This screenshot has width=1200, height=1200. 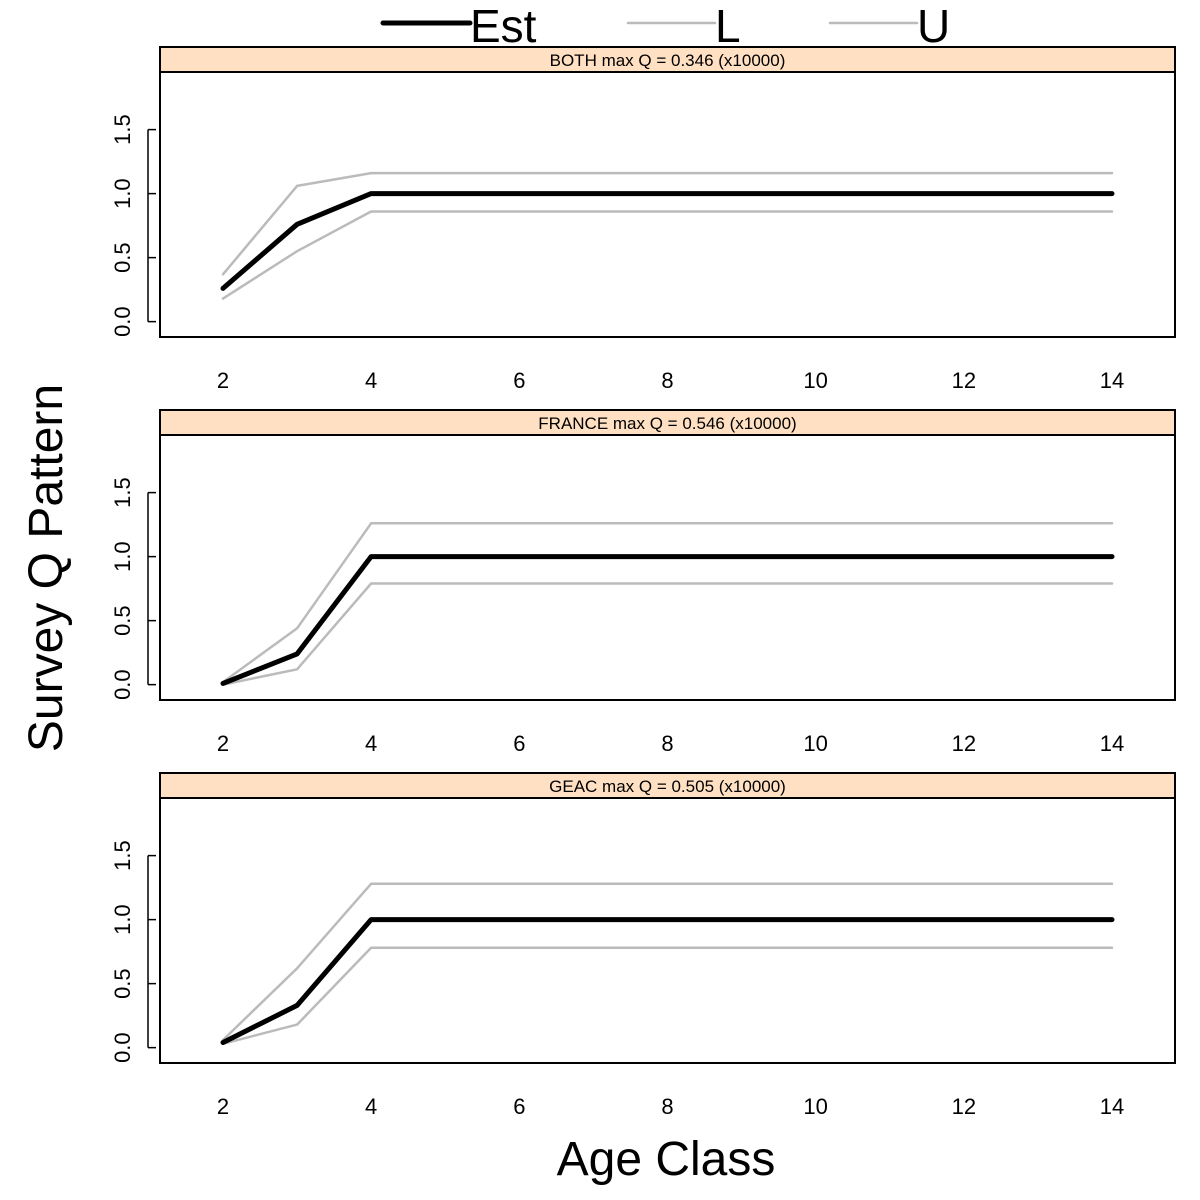 I want to click on legend: Est L U, so click(x=665, y=26).